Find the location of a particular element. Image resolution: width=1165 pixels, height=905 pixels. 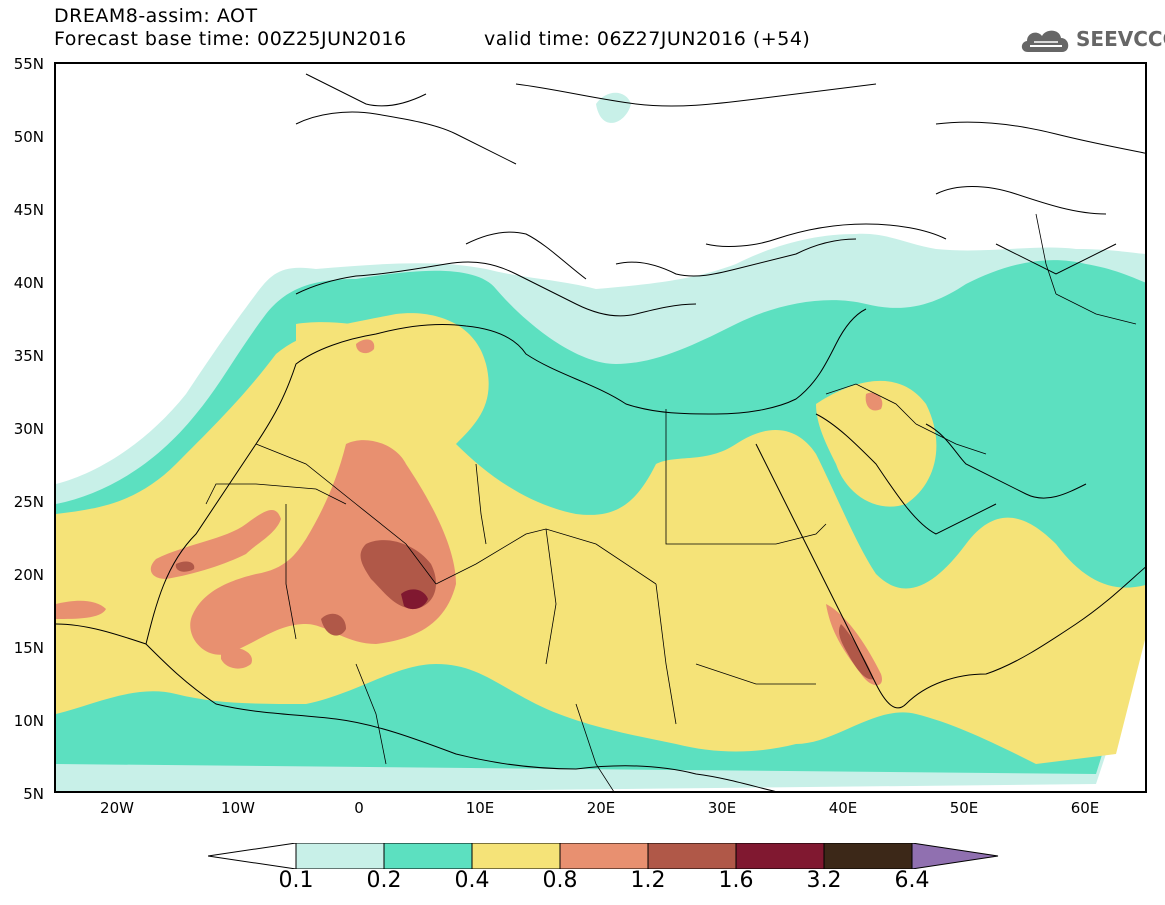

map-title: DREAM8-assim: AOT is located at coordinates (156, 16).